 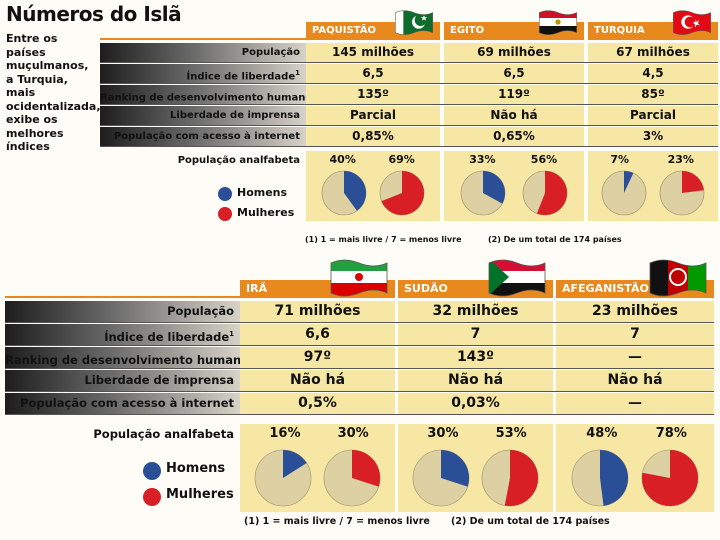 I want to click on cell-populacao: 145 milhões, so click(x=373, y=52).